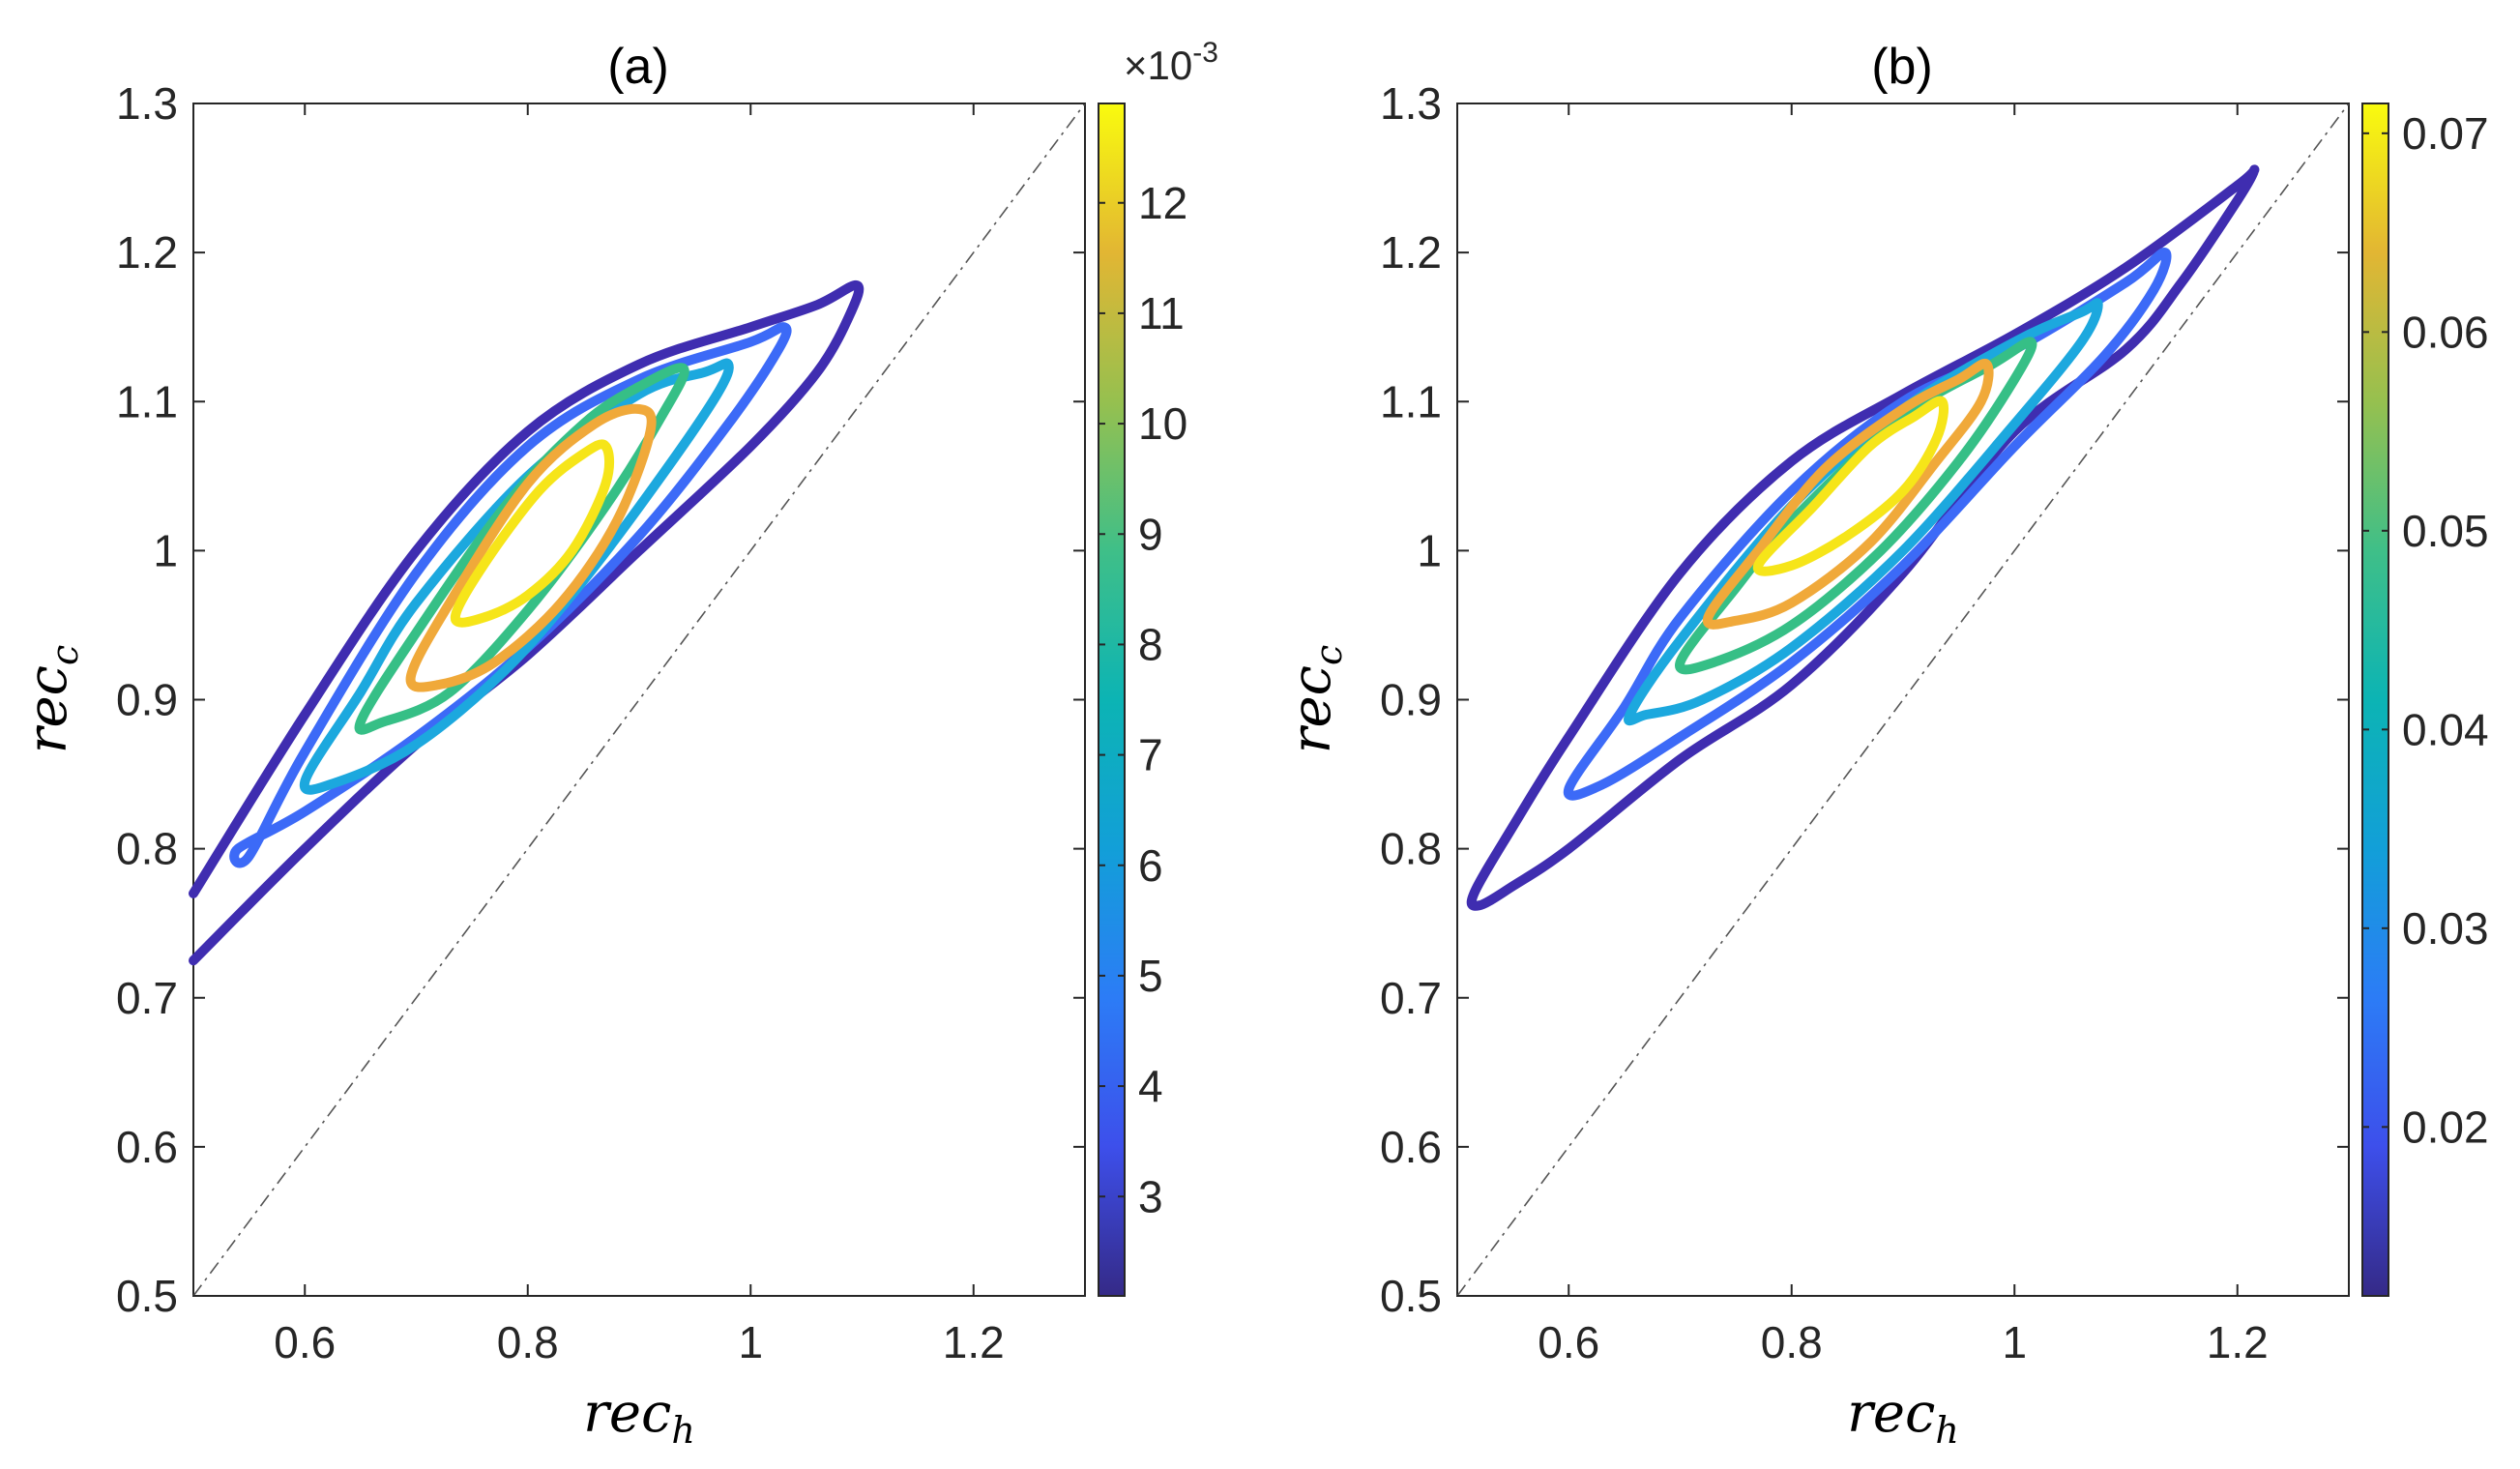 The image size is (2520, 1469). What do you see at coordinates (1411, 700) in the screenshot?
I see `panel-b-y-tick-label: 0.9` at bounding box center [1411, 700].